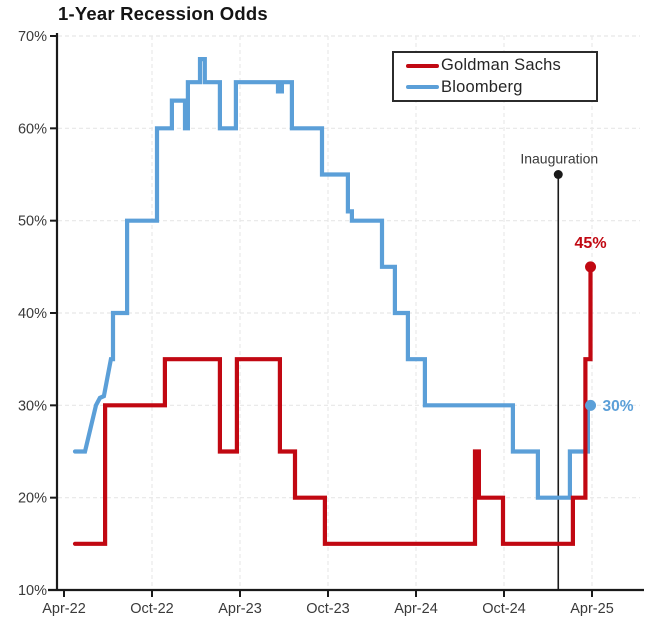 Image resolution: width=645 pixels, height=625 pixels. What do you see at coordinates (559, 159) in the screenshot?
I see `annotation-label: Inauguration` at bounding box center [559, 159].